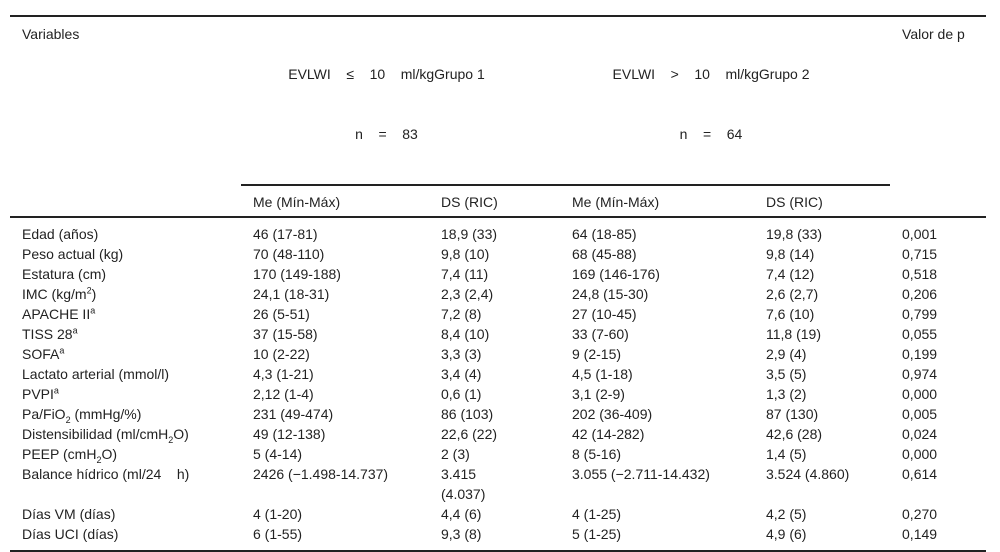  What do you see at coordinates (786, 354) in the screenshot?
I see `cell-g2ds: 2,9 (4)` at bounding box center [786, 354].